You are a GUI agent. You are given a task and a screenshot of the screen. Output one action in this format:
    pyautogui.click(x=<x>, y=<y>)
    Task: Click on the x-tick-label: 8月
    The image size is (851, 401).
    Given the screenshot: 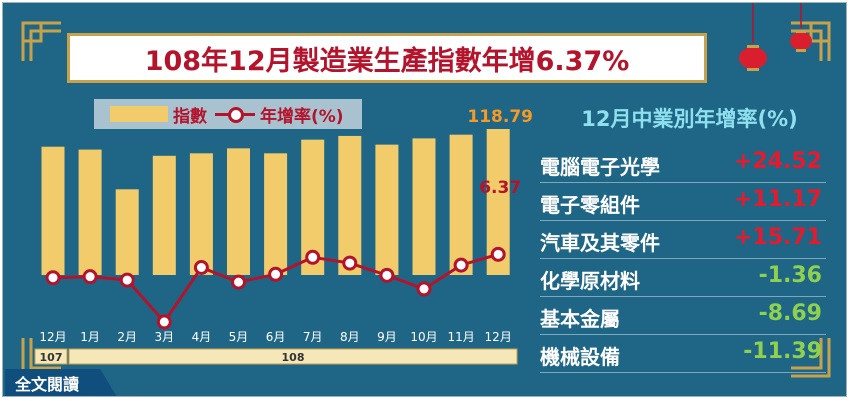 What is the action you would take?
    pyautogui.click(x=350, y=337)
    